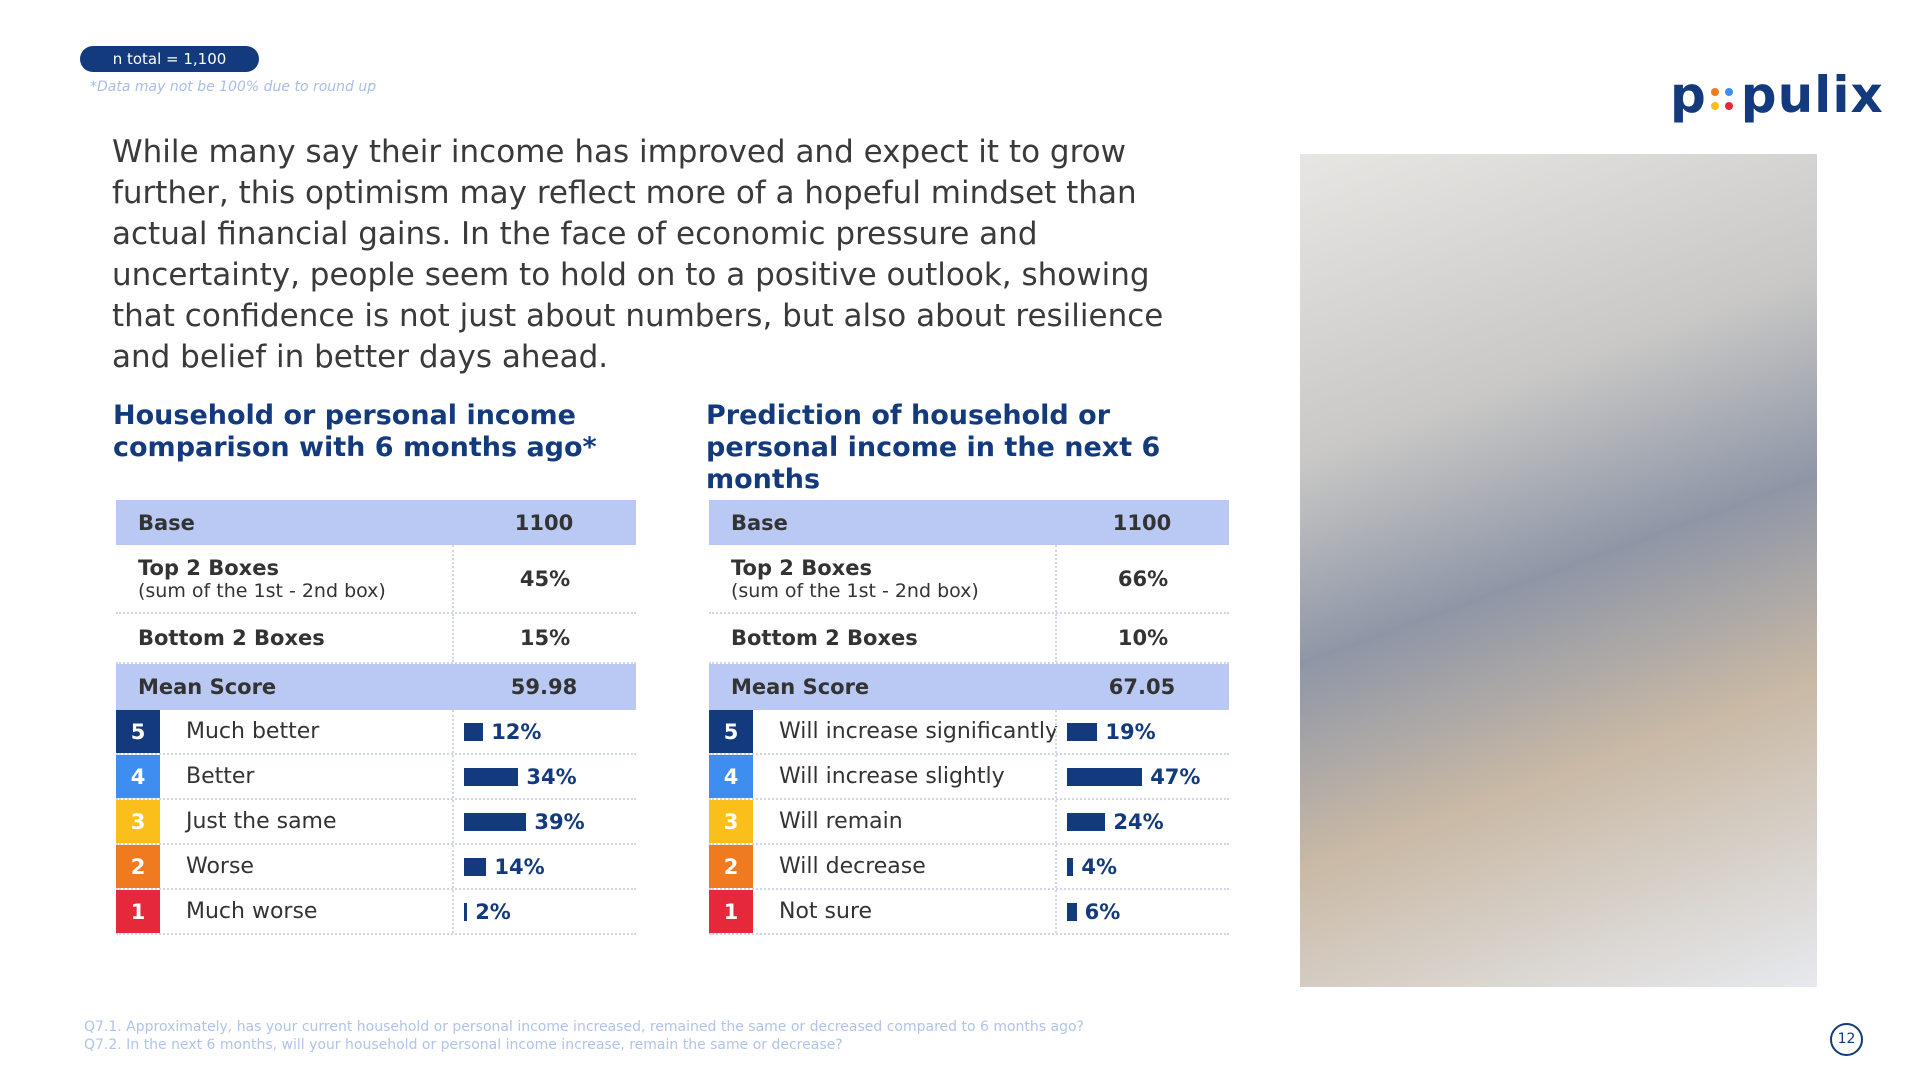  I want to click on scale-label: Much worse, so click(252, 911).